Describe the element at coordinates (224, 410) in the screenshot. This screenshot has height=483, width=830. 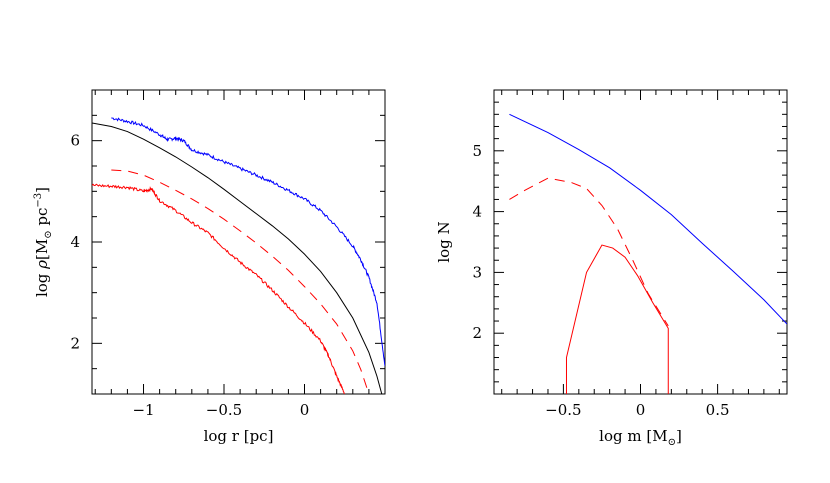
I see `left-x-tick-label: −0.5` at that location.